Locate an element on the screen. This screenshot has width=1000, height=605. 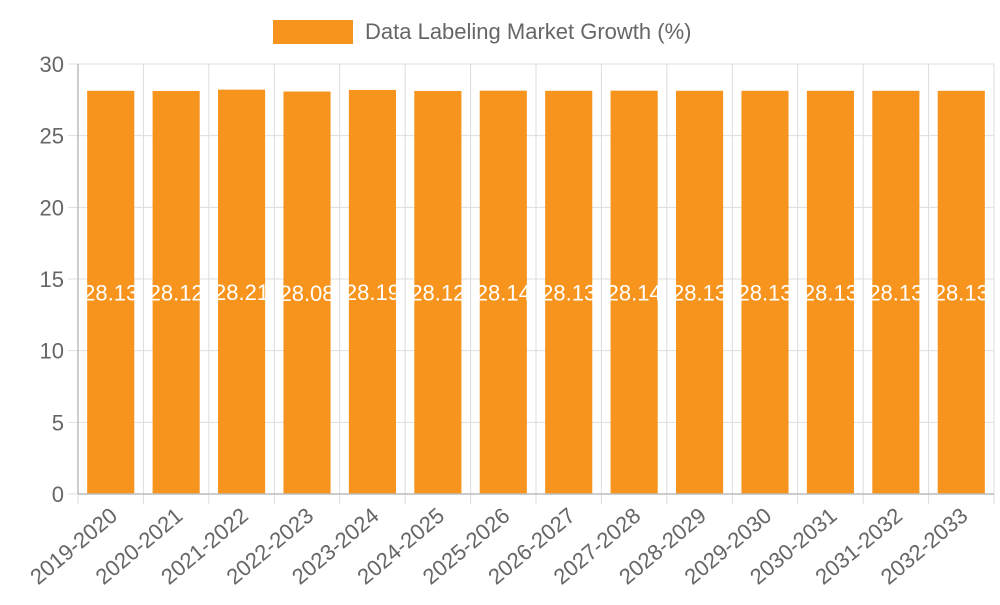
bar-2028-2029 is located at coordinates (700, 292).